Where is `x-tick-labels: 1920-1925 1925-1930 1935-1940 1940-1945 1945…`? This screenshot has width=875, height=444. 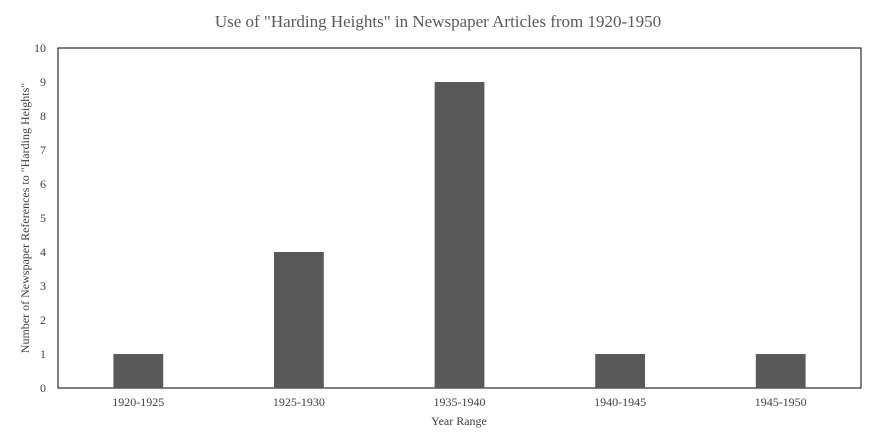
x-tick-labels: 1920-1925 1925-1930 1935-1940 1940-1945 1945… is located at coordinates (459, 402).